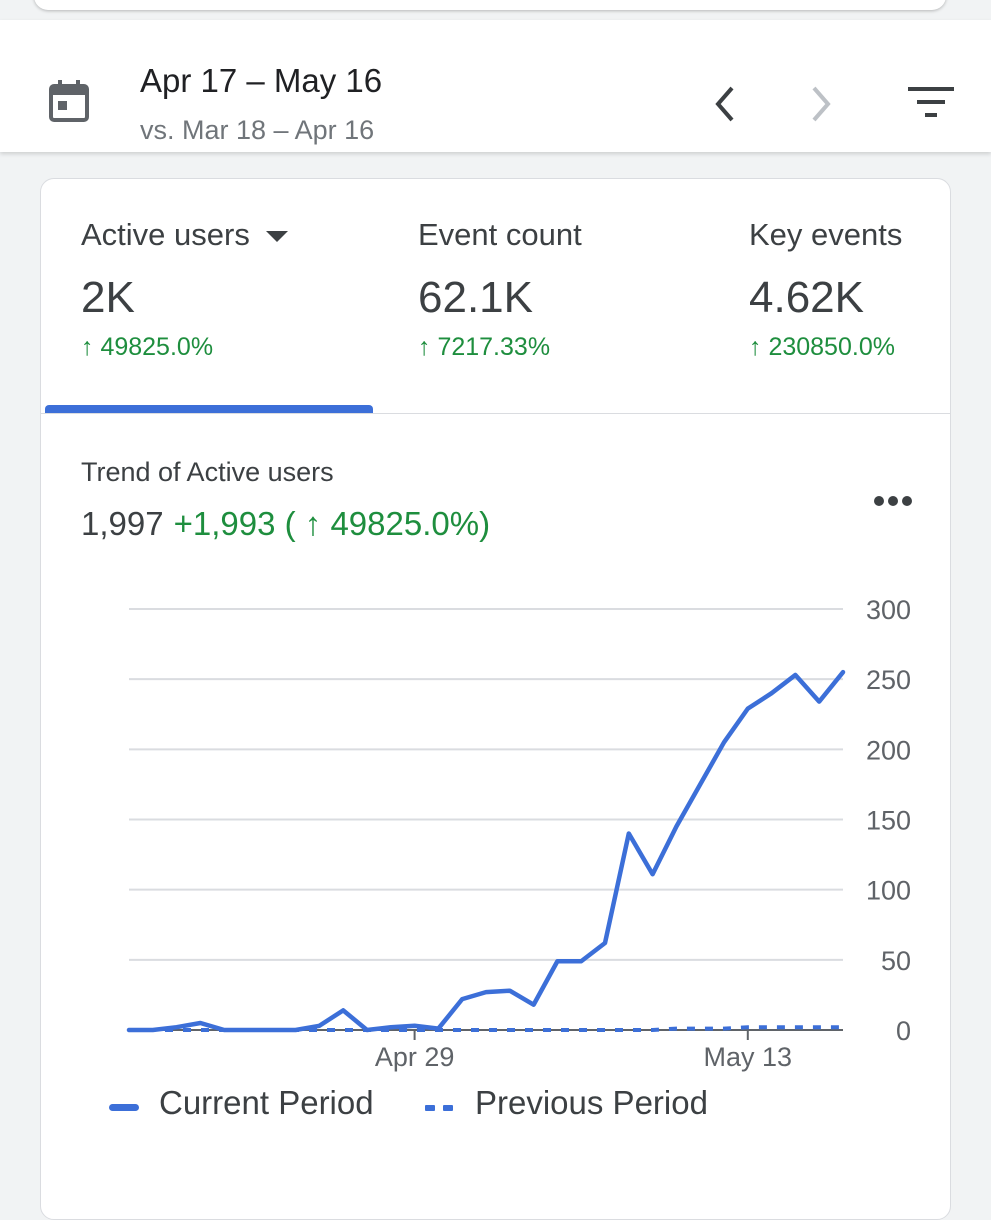  Describe the element at coordinates (893, 501) in the screenshot. I see `more-options-icon` at that location.